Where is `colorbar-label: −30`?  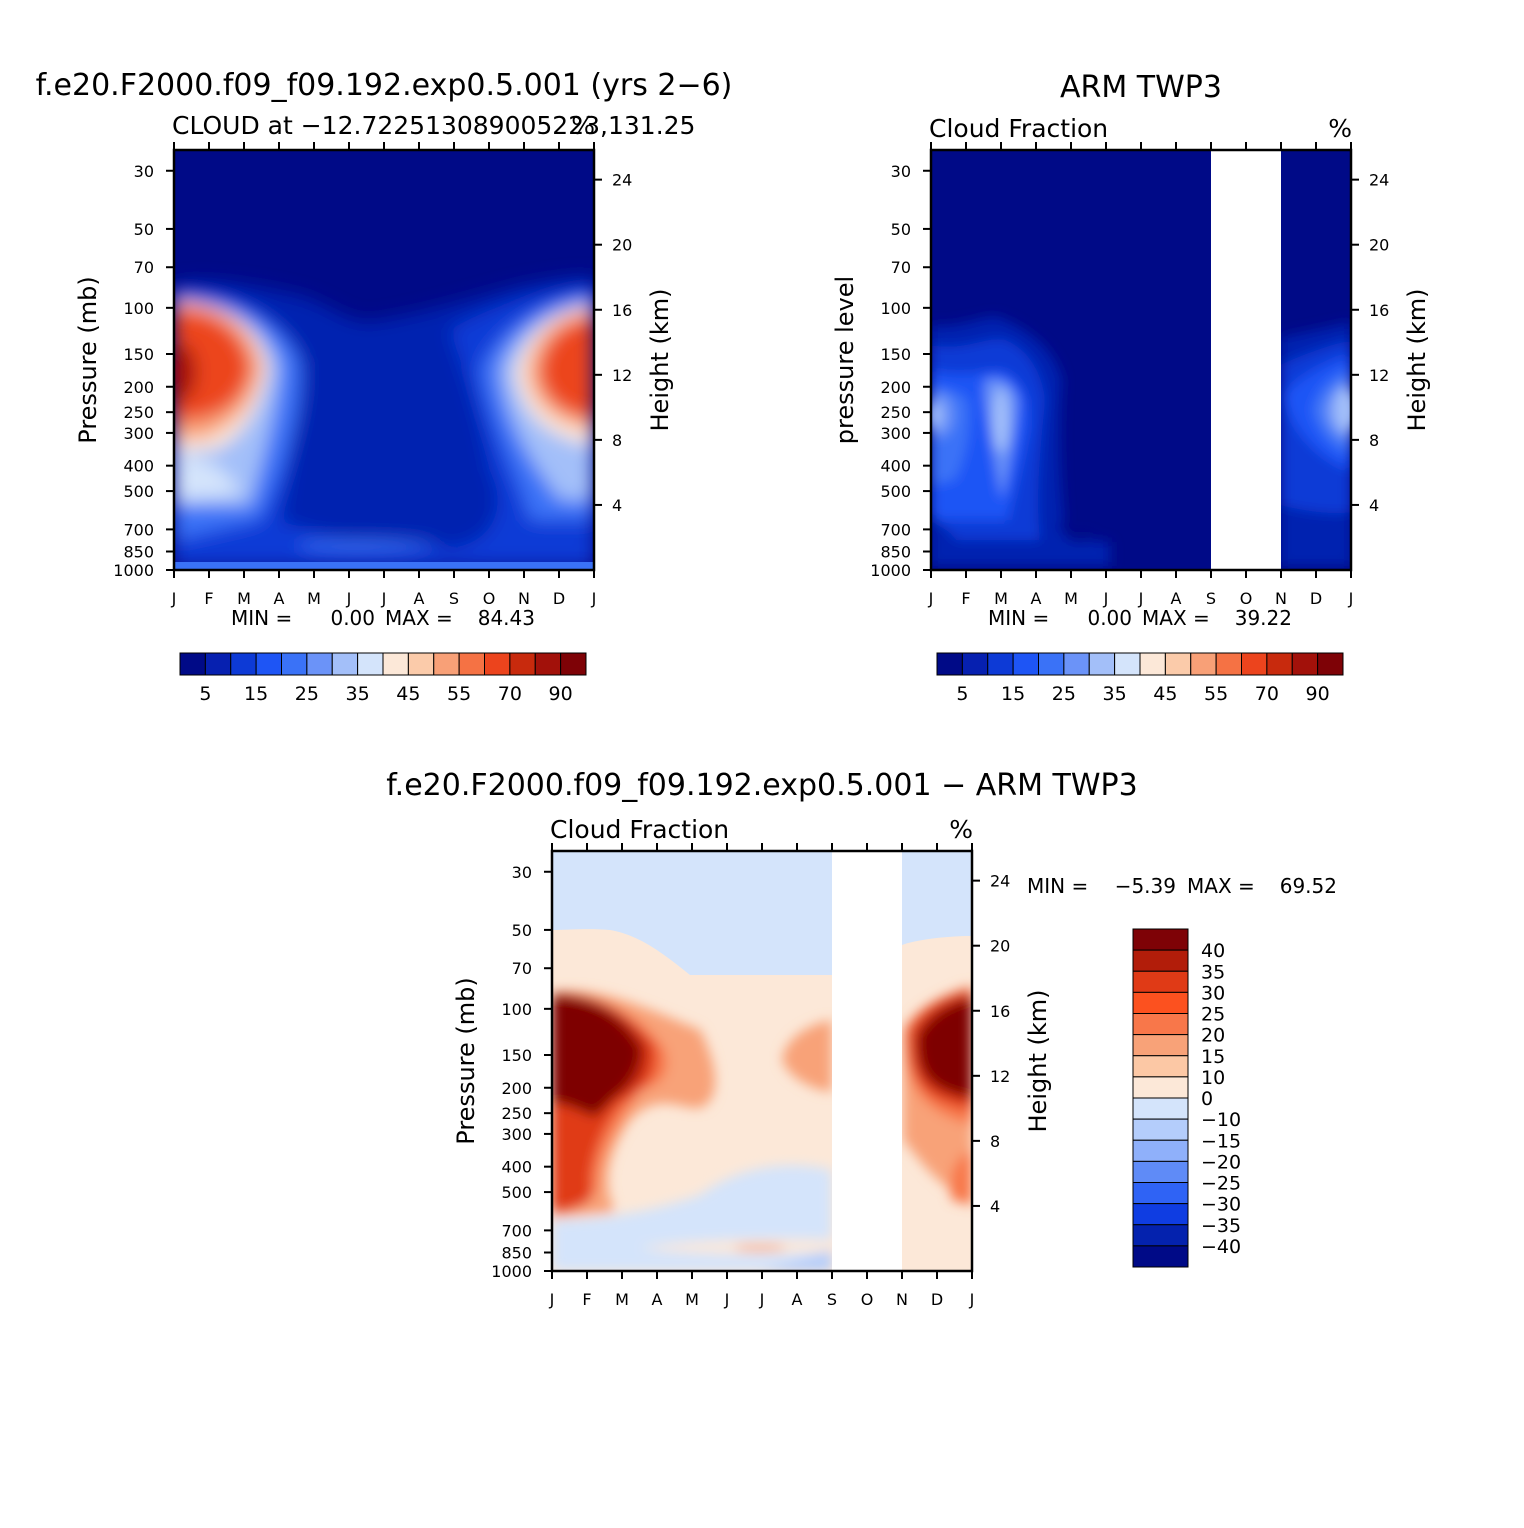 colorbar-label: −30 is located at coordinates (1221, 1205).